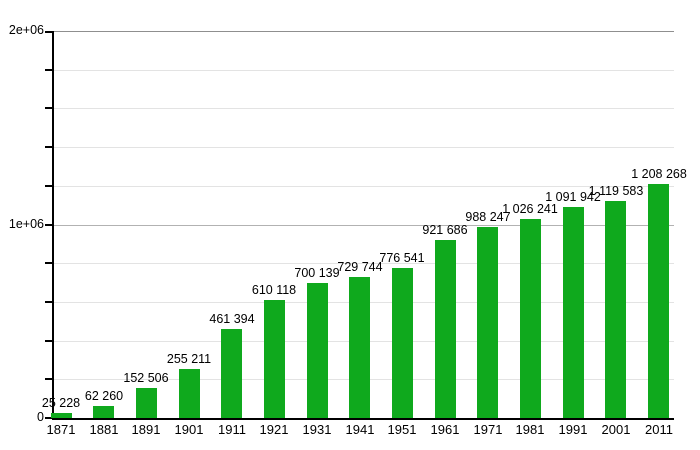 The height and width of the screenshot is (450, 700). Describe the element at coordinates (26, 30) in the screenshot. I see `y-tick-label: 2e+06` at that location.